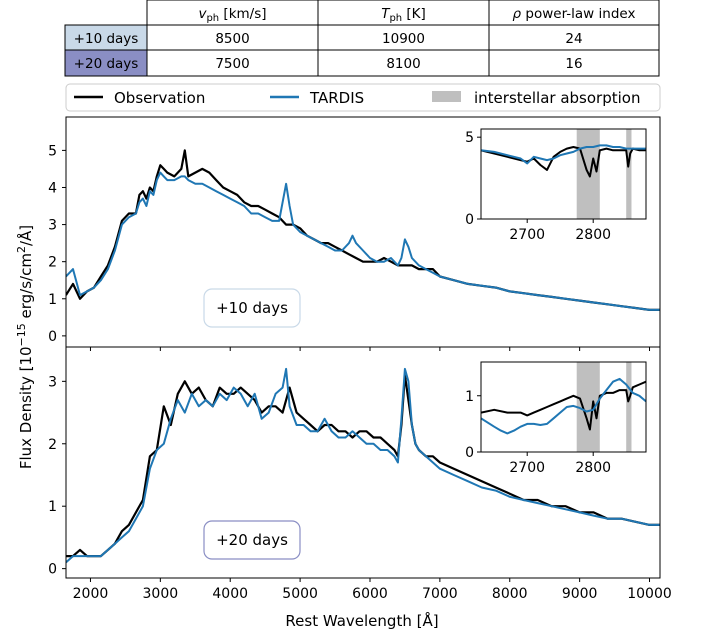 This screenshot has width=703, height=636. I want to click on panel-annotation: +10 days, so click(252, 308).